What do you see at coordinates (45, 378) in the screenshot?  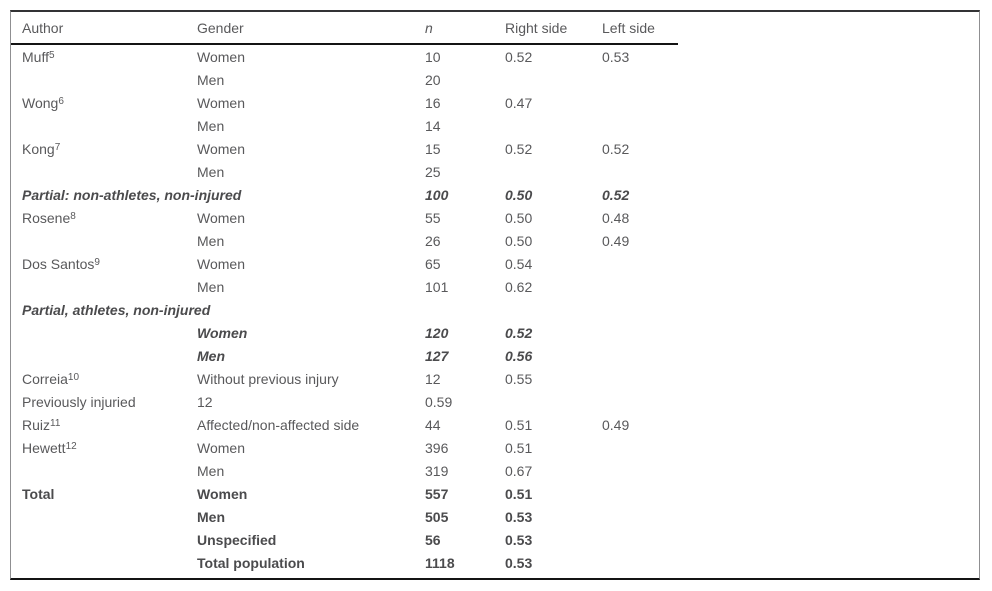 I see `author-name: Correia` at bounding box center [45, 378].